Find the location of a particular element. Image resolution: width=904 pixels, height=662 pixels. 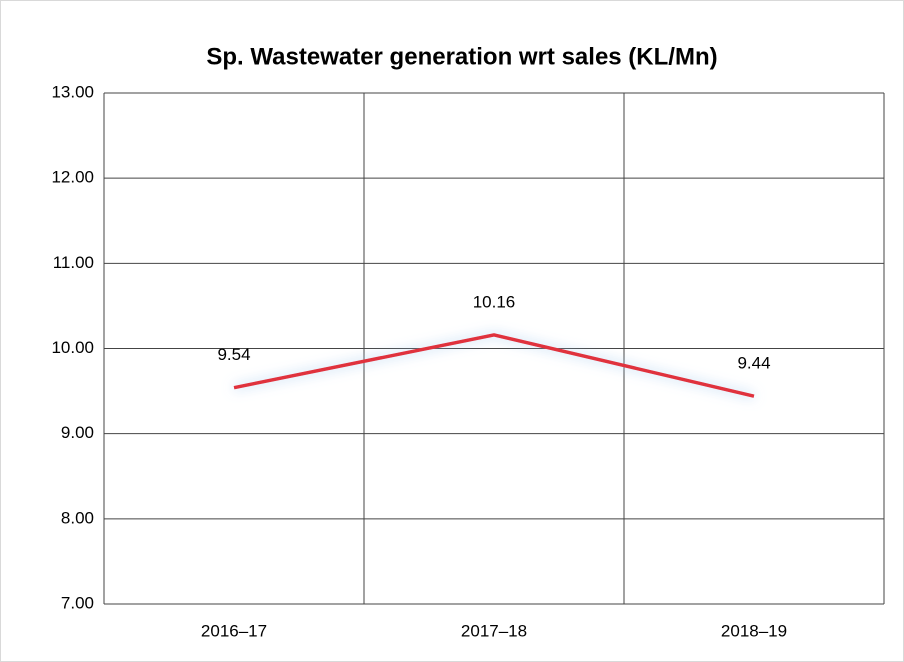

line-series is located at coordinates (494, 365).